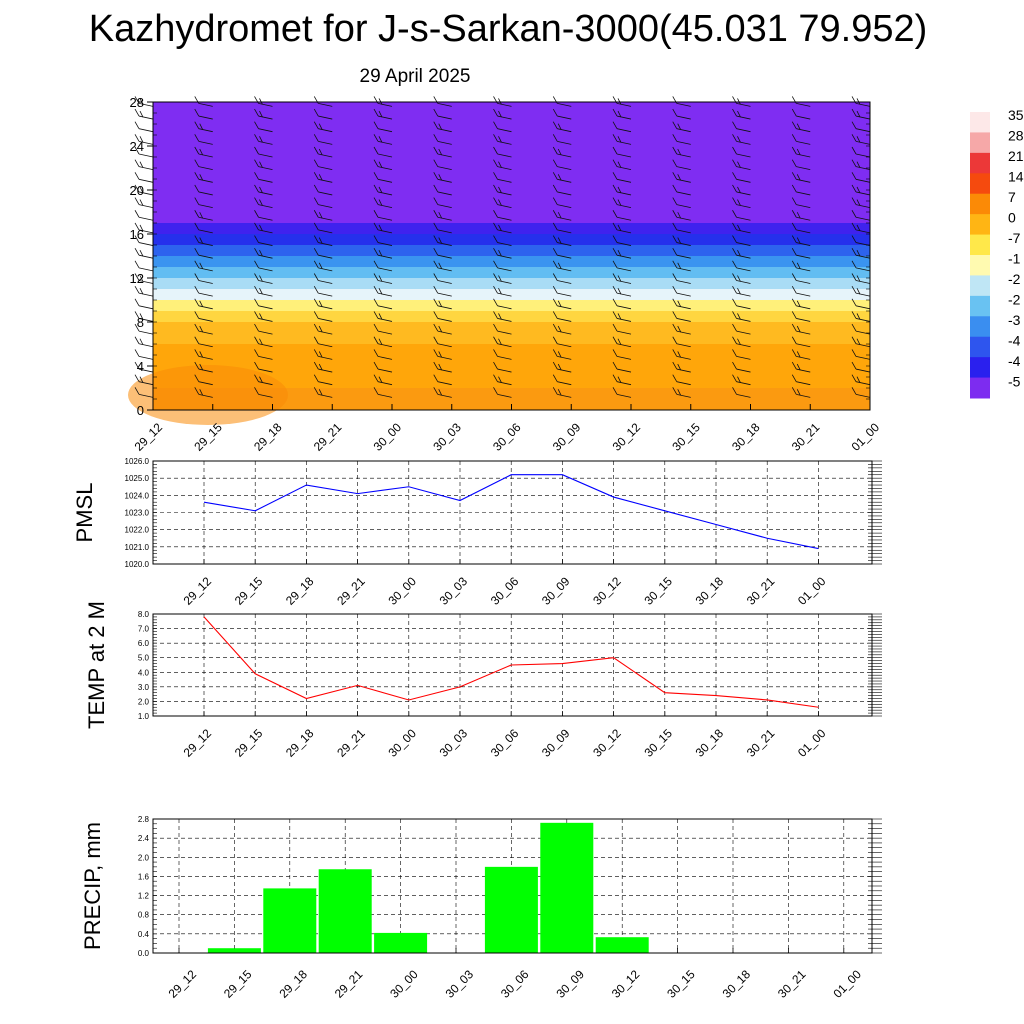 This screenshot has width=1024, height=1024. Describe the element at coordinates (607, 591) in the screenshot. I see `x-tick-label: 30_12` at that location.